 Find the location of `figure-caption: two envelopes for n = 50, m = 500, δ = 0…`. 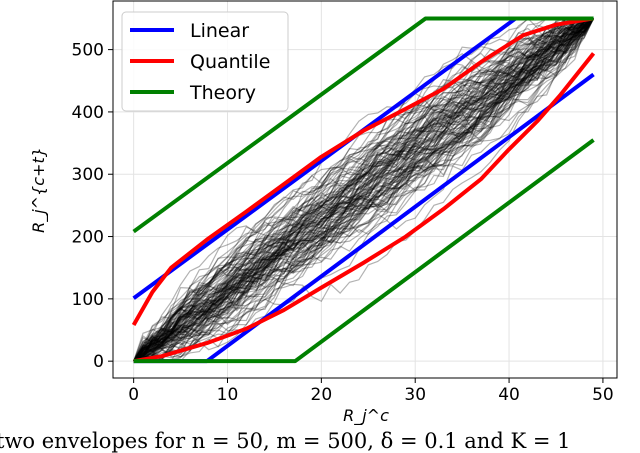

figure-caption: two envelopes for n = 50, m = 500, δ = 0… is located at coordinates (285, 441).